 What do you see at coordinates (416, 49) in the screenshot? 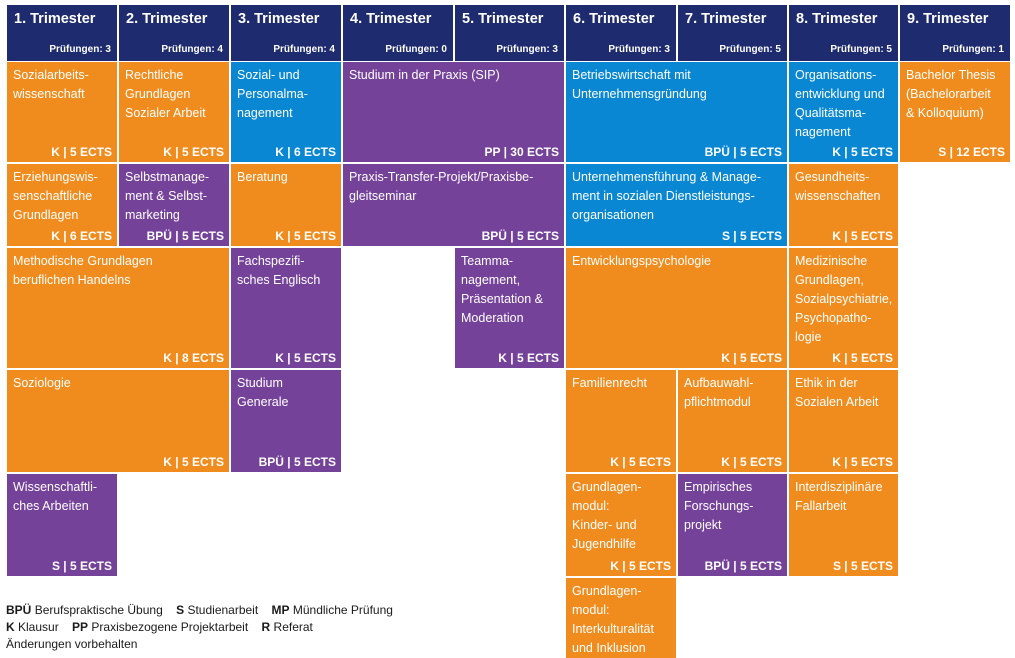
I see `trimester-exams: Prüfungen: 0` at bounding box center [416, 49].